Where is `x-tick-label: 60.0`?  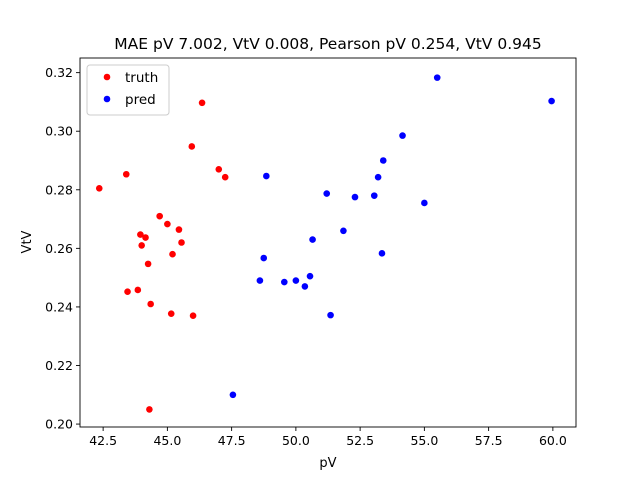
x-tick-label: 60.0 is located at coordinates (553, 440).